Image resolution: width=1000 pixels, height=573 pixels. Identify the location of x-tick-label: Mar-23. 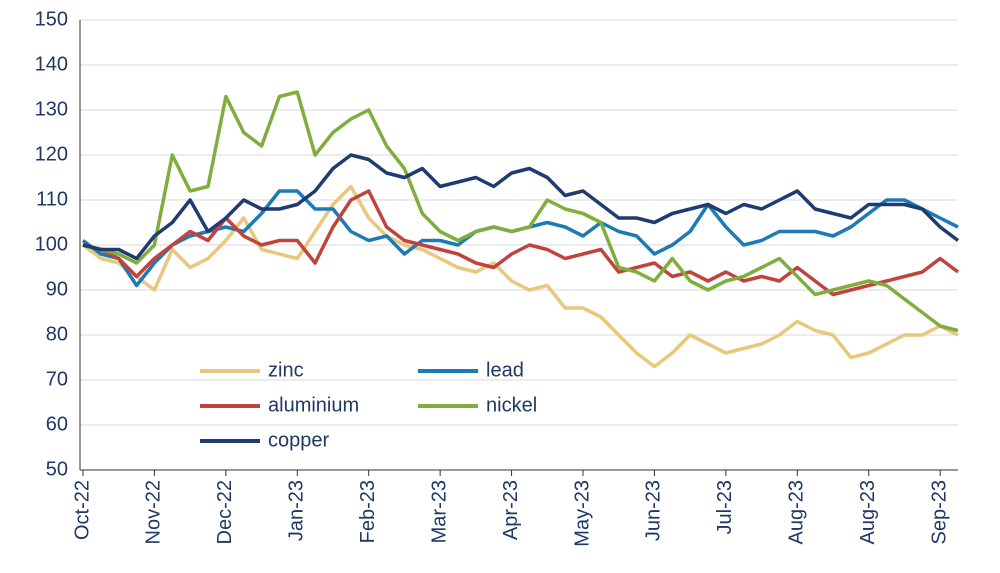
(439, 511).